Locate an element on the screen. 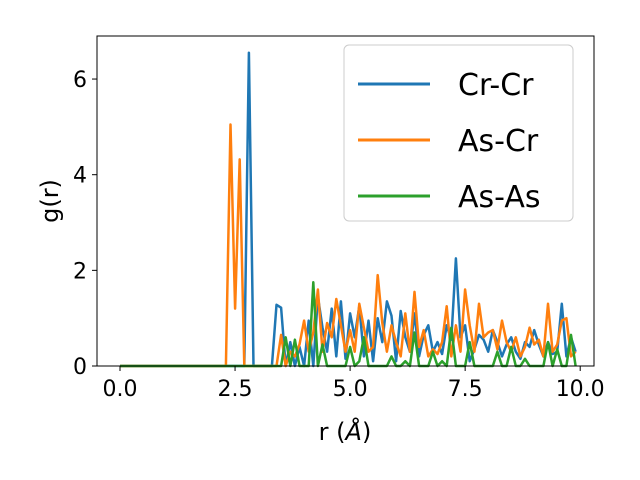 Image resolution: width=640 pixels, height=480 pixels. y-tick-label: 0 is located at coordinates (80, 367).